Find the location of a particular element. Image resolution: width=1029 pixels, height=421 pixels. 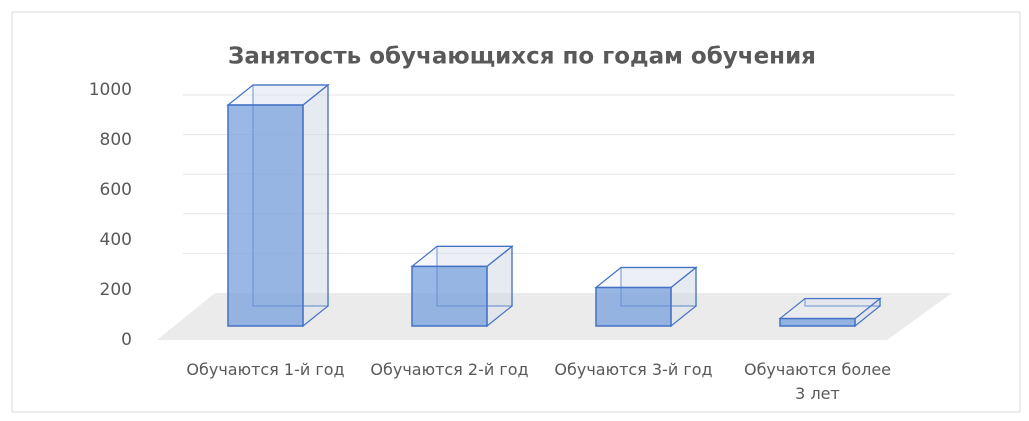

y-tick-label: 800 is located at coordinates (116, 140).